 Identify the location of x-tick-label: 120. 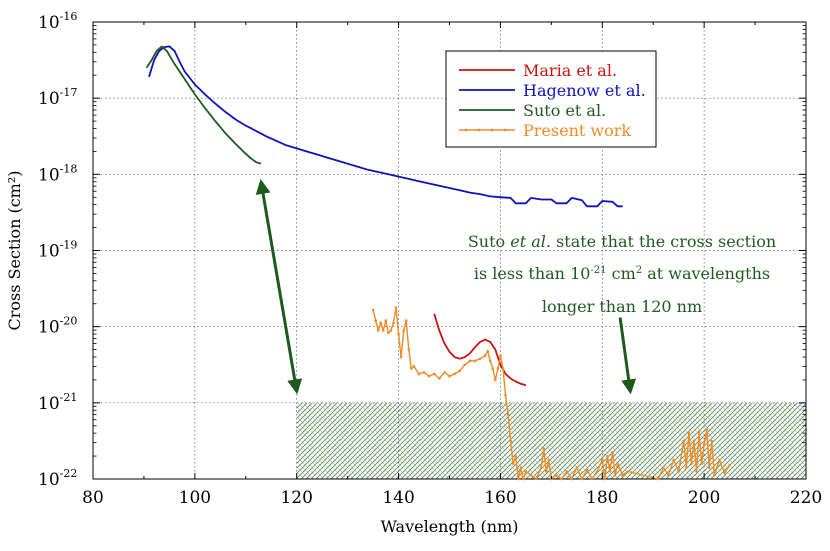
(296, 498).